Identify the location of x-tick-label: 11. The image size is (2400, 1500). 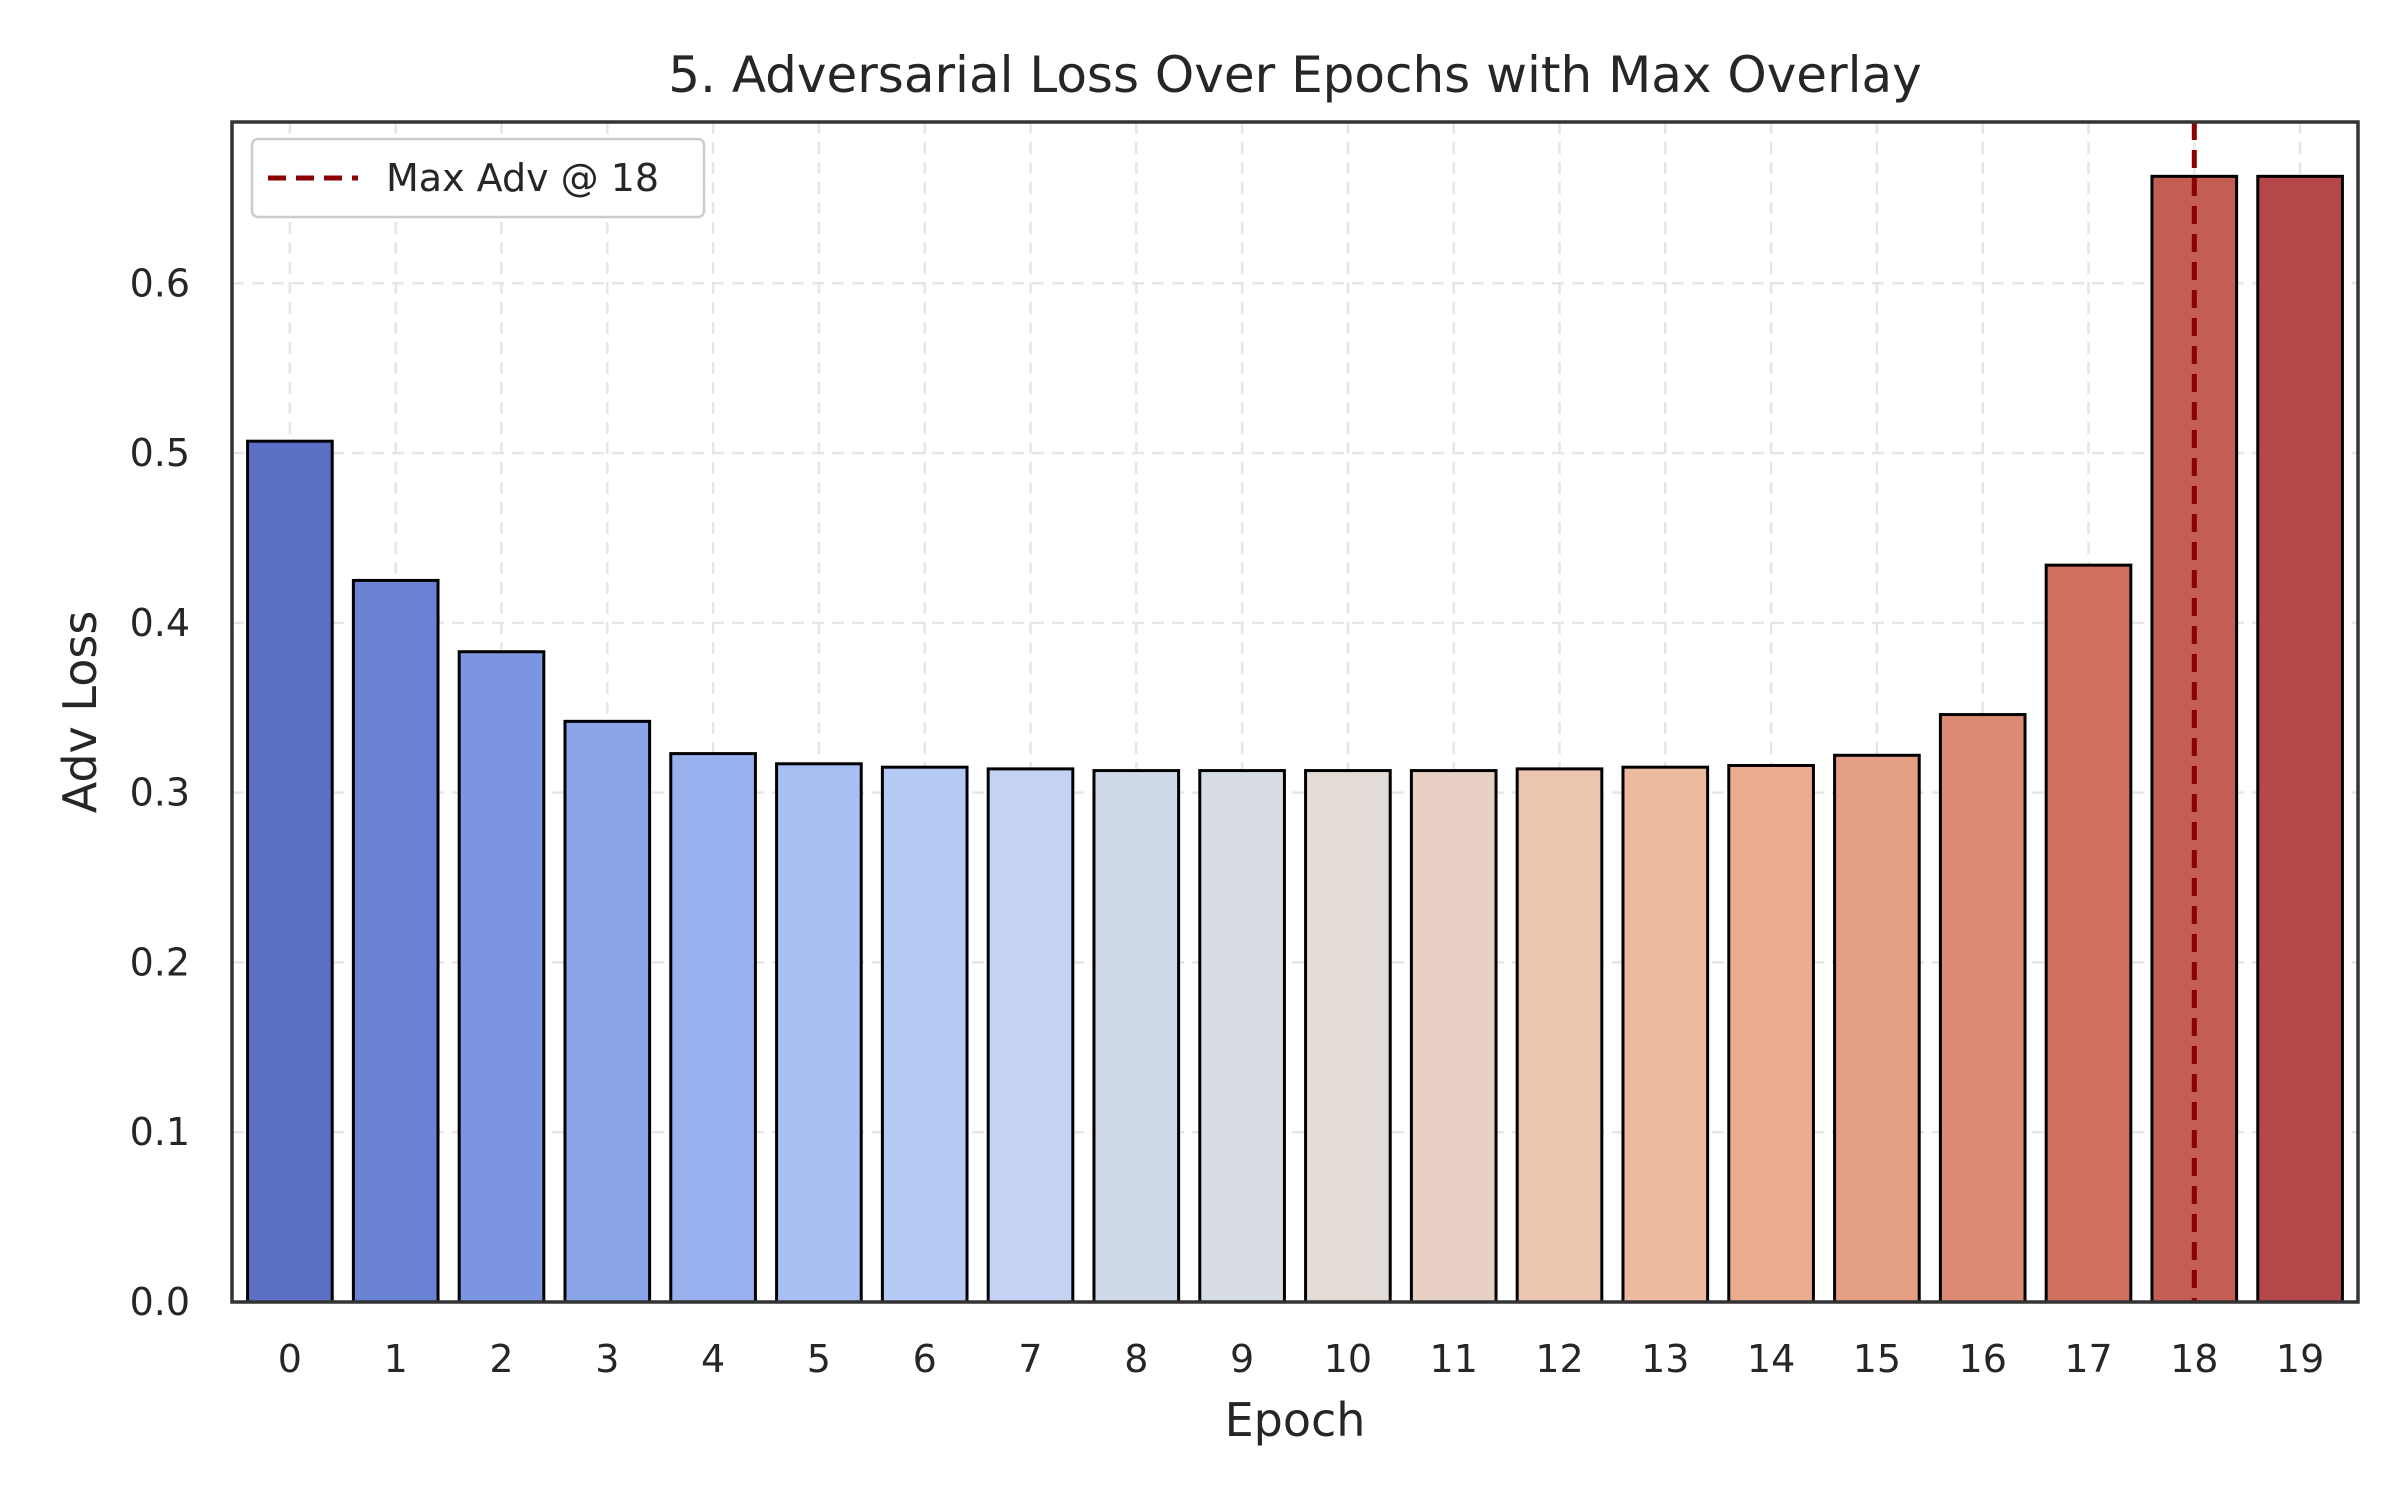
(1454, 1359).